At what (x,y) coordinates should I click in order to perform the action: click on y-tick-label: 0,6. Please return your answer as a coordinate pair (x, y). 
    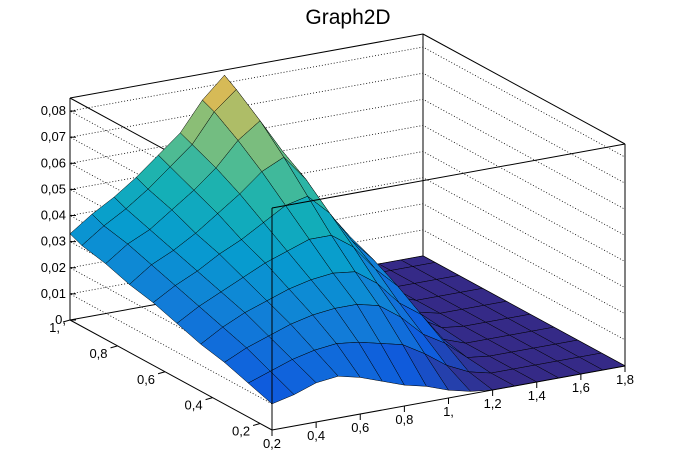
    Looking at the image, I should click on (146, 379).